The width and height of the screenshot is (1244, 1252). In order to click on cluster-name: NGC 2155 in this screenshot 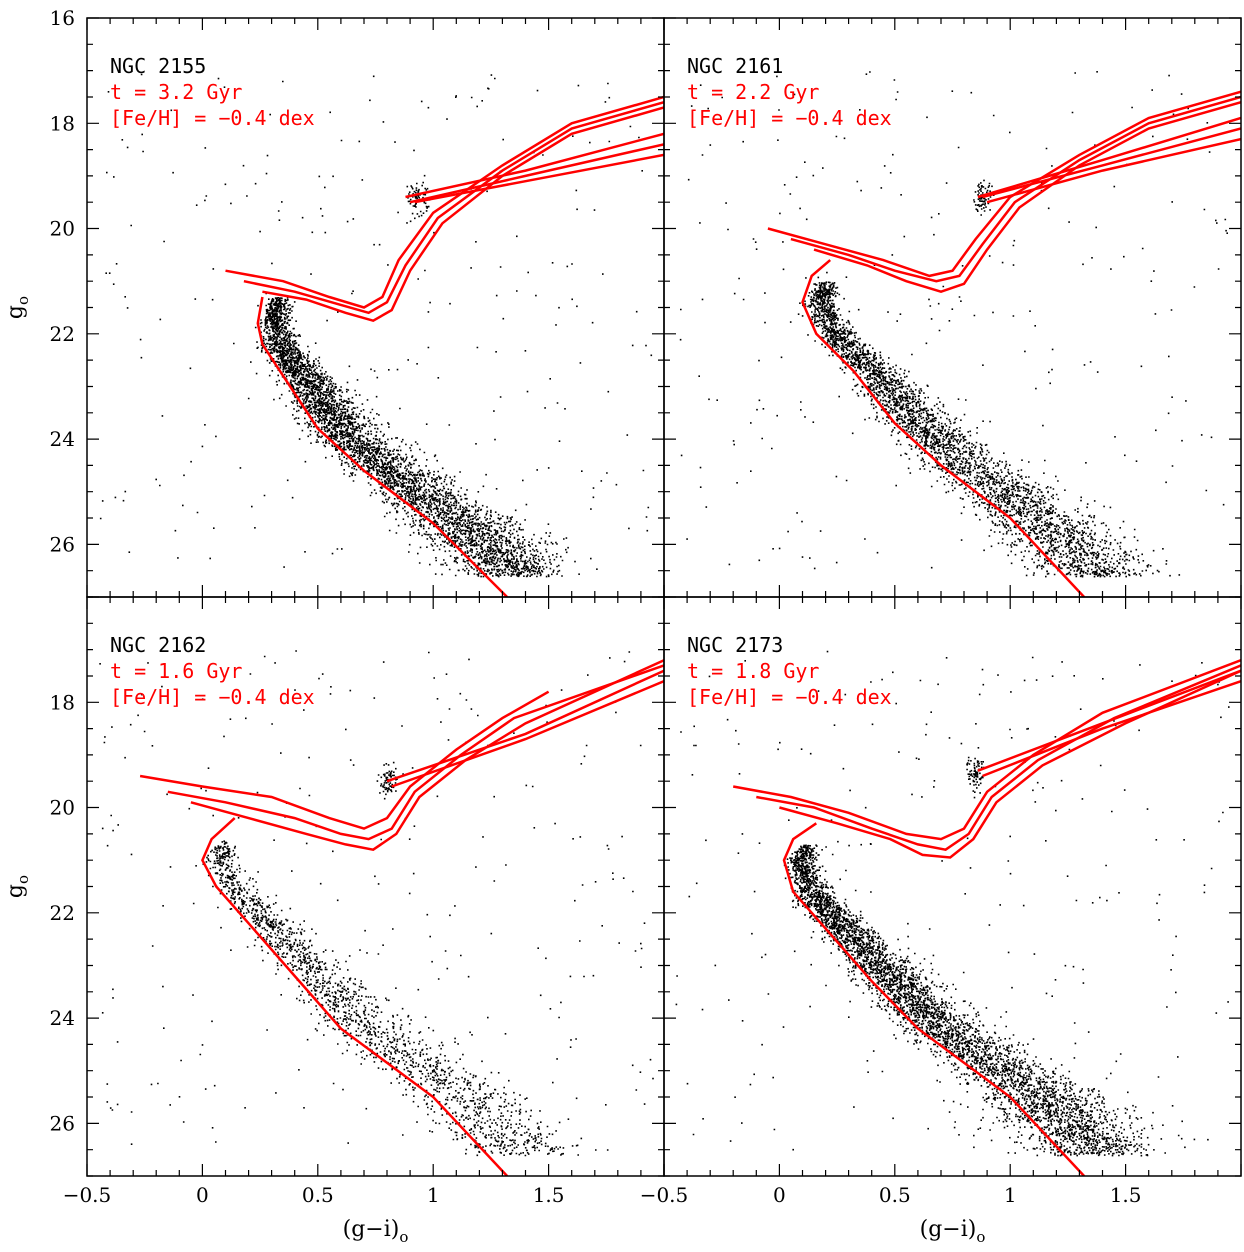, I will do `click(158, 66)`.